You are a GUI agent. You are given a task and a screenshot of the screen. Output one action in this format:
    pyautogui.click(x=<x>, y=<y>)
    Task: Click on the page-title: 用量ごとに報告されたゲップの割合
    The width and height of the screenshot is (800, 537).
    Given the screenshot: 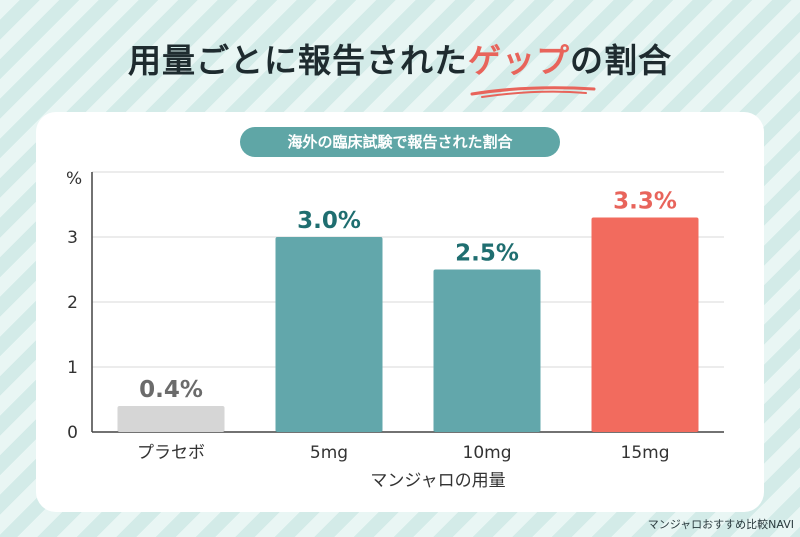 What is the action you would take?
    pyautogui.click(x=400, y=58)
    